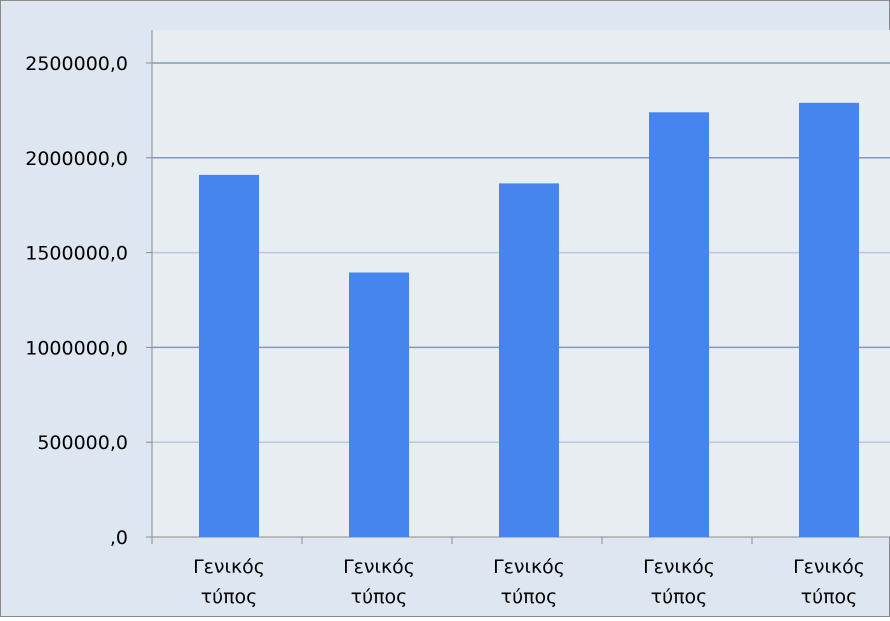 Image resolution: width=890 pixels, height=621 pixels. What do you see at coordinates (76, 64) in the screenshot?
I see `y-tick-label: 2500000,0` at bounding box center [76, 64].